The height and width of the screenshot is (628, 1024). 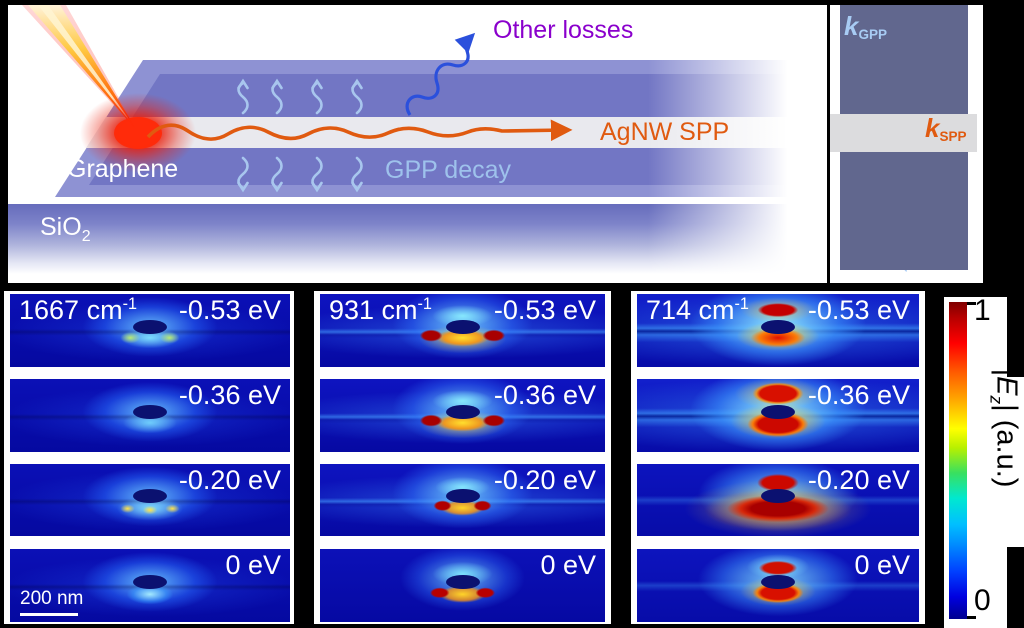 I want to click on scale-bar: 200 nm, so click(x=51, y=602).